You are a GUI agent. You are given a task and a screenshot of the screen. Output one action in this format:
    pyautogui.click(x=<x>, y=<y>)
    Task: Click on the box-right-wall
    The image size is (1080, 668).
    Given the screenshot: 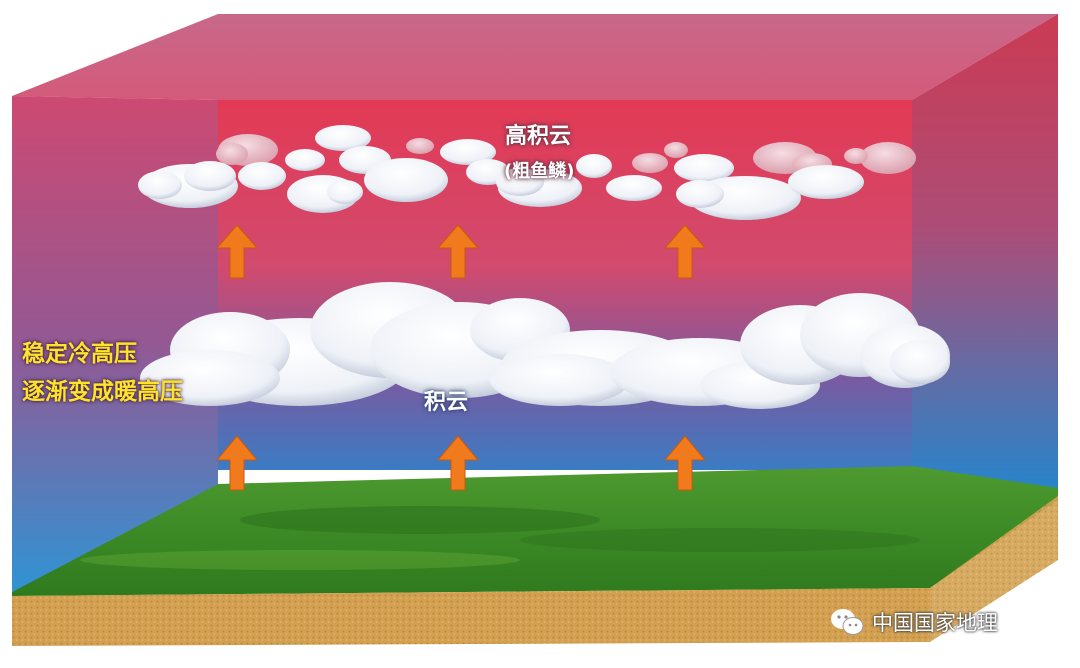 What is the action you would take?
    pyautogui.click(x=985, y=252)
    